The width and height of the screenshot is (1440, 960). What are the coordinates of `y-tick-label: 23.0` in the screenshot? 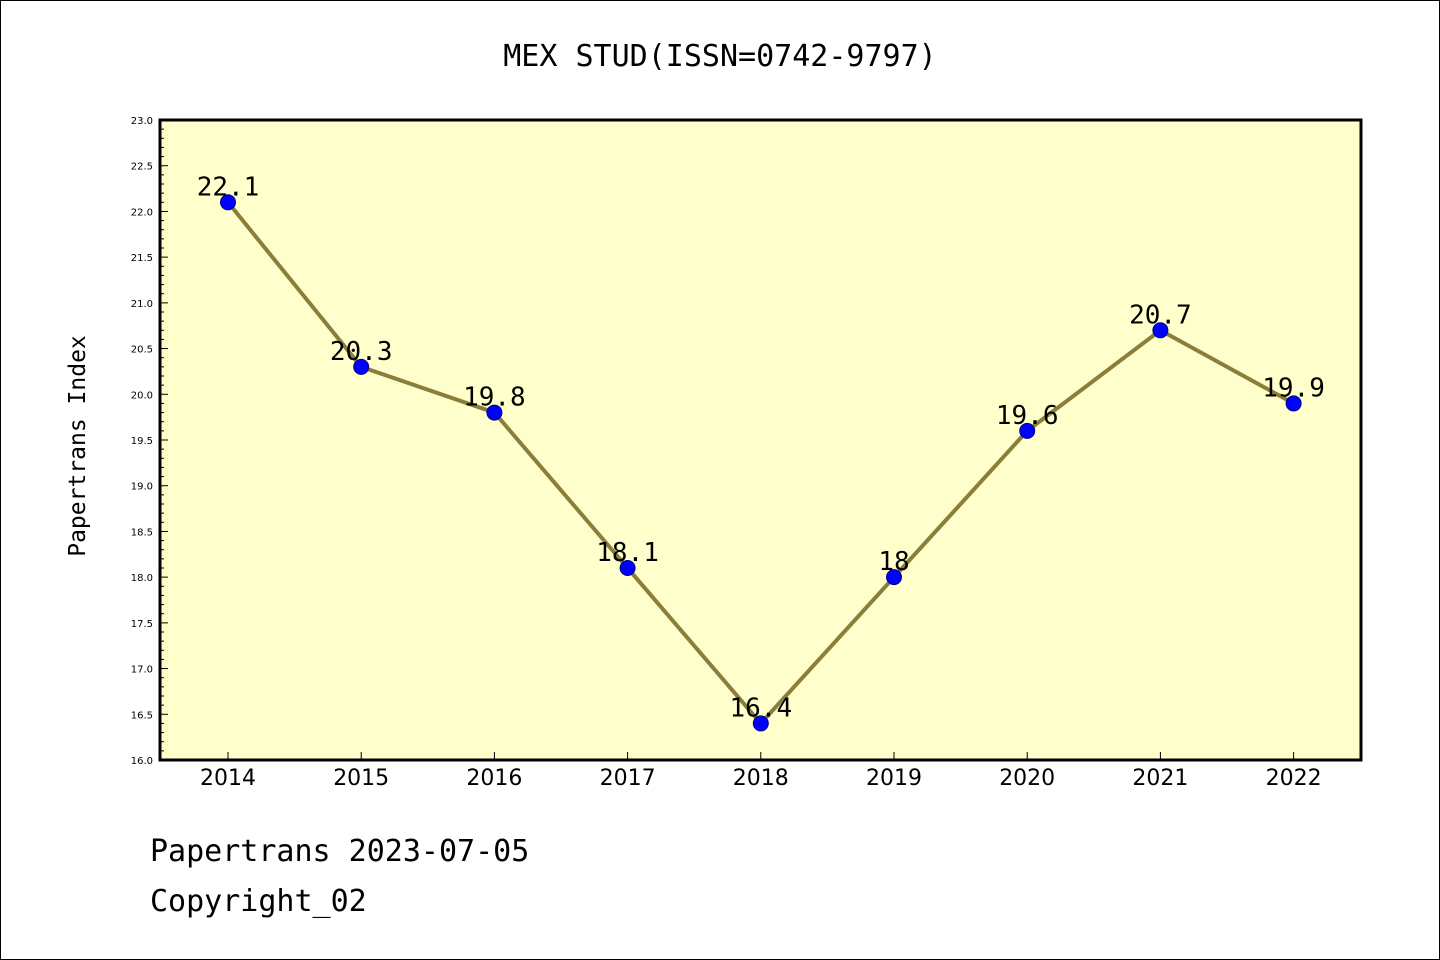 It's located at (142, 121).